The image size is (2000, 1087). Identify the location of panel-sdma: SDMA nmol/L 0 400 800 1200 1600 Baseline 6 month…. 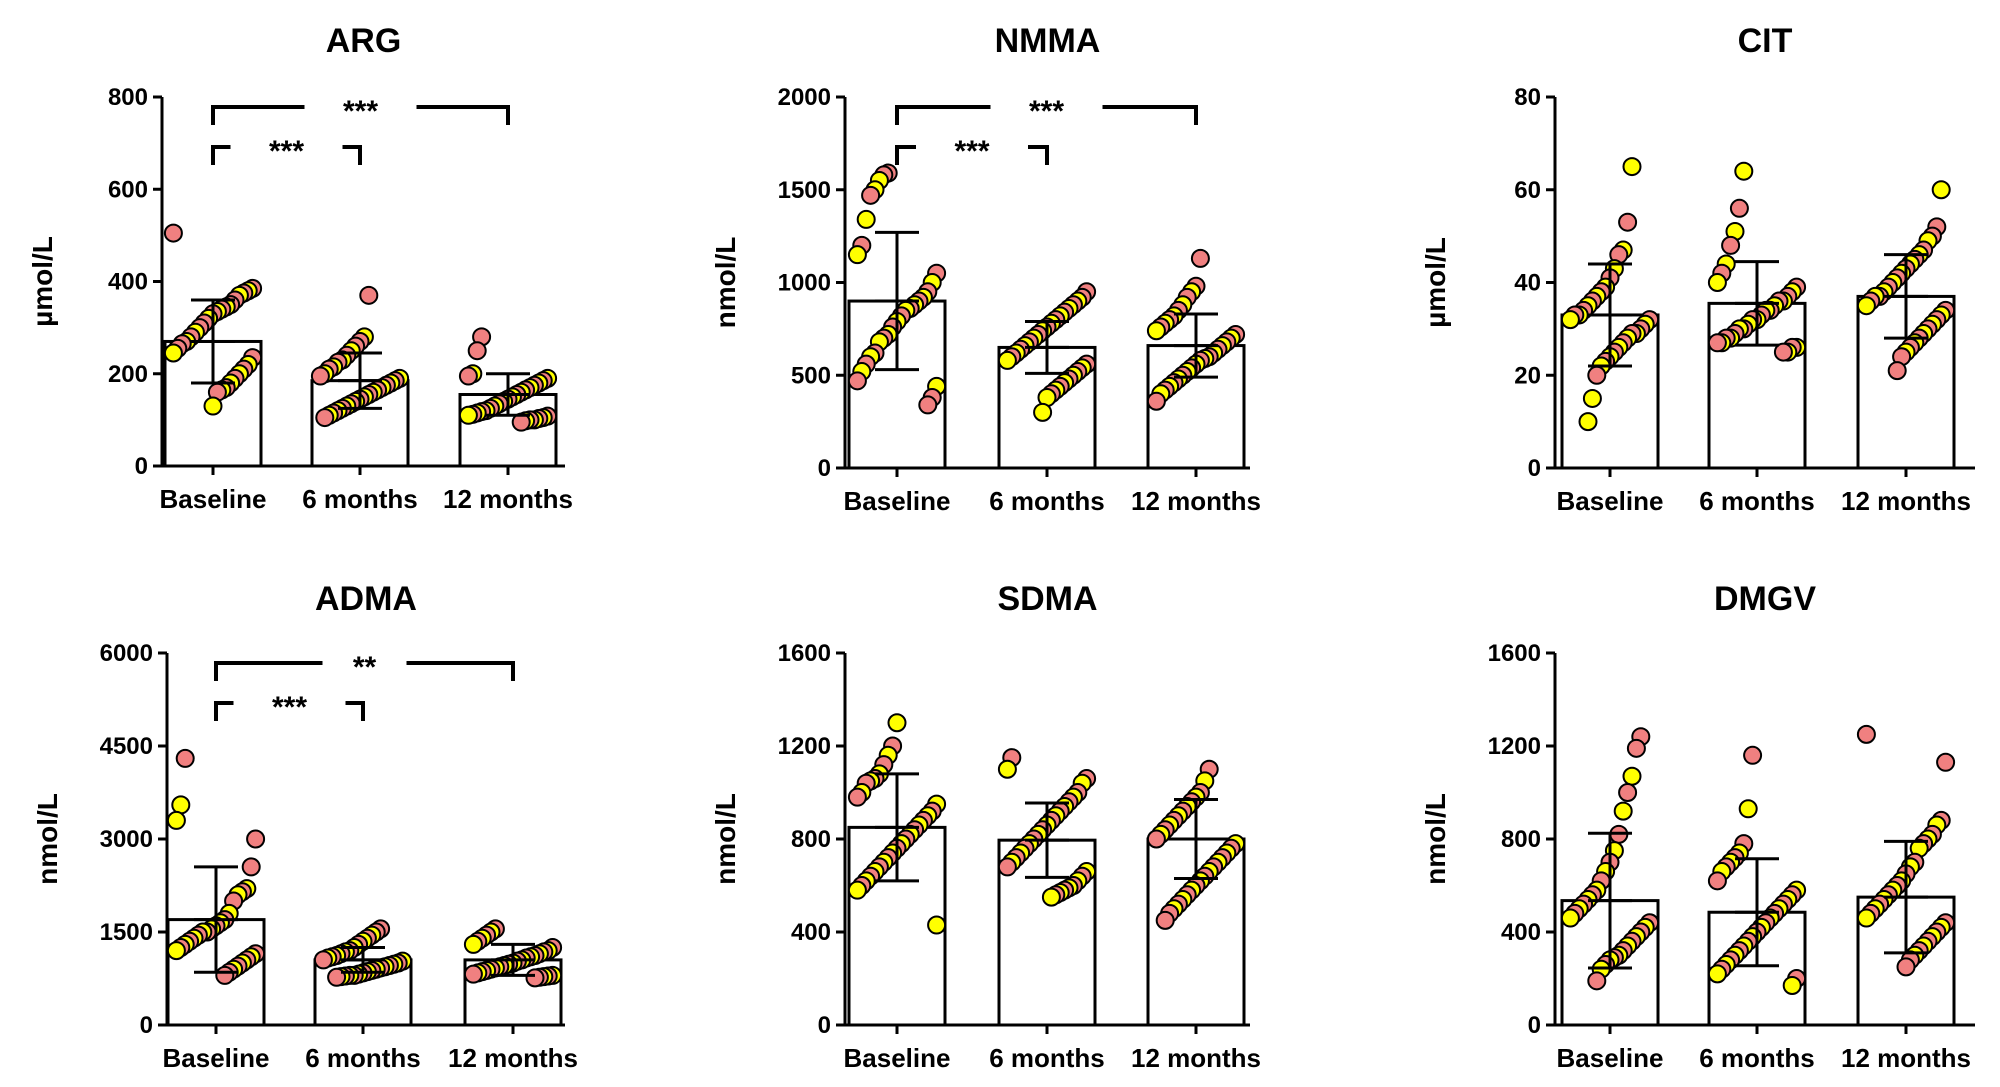
(985, 826).